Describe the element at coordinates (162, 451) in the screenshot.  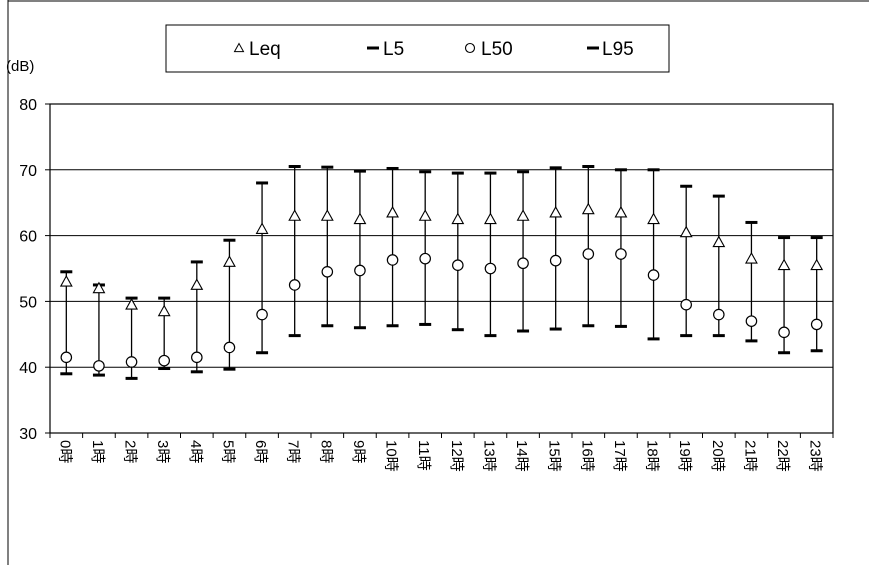
I see `x-tick-label: 3時` at that location.